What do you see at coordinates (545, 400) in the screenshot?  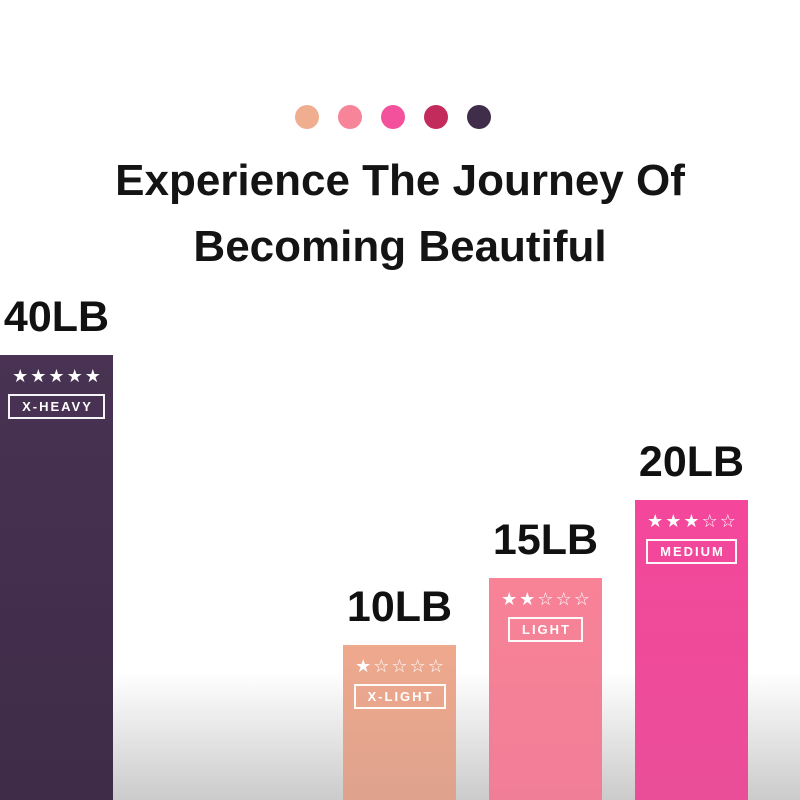 I see `bar-15lb: 15LB ★★☆☆☆ LIGHT` at bounding box center [545, 400].